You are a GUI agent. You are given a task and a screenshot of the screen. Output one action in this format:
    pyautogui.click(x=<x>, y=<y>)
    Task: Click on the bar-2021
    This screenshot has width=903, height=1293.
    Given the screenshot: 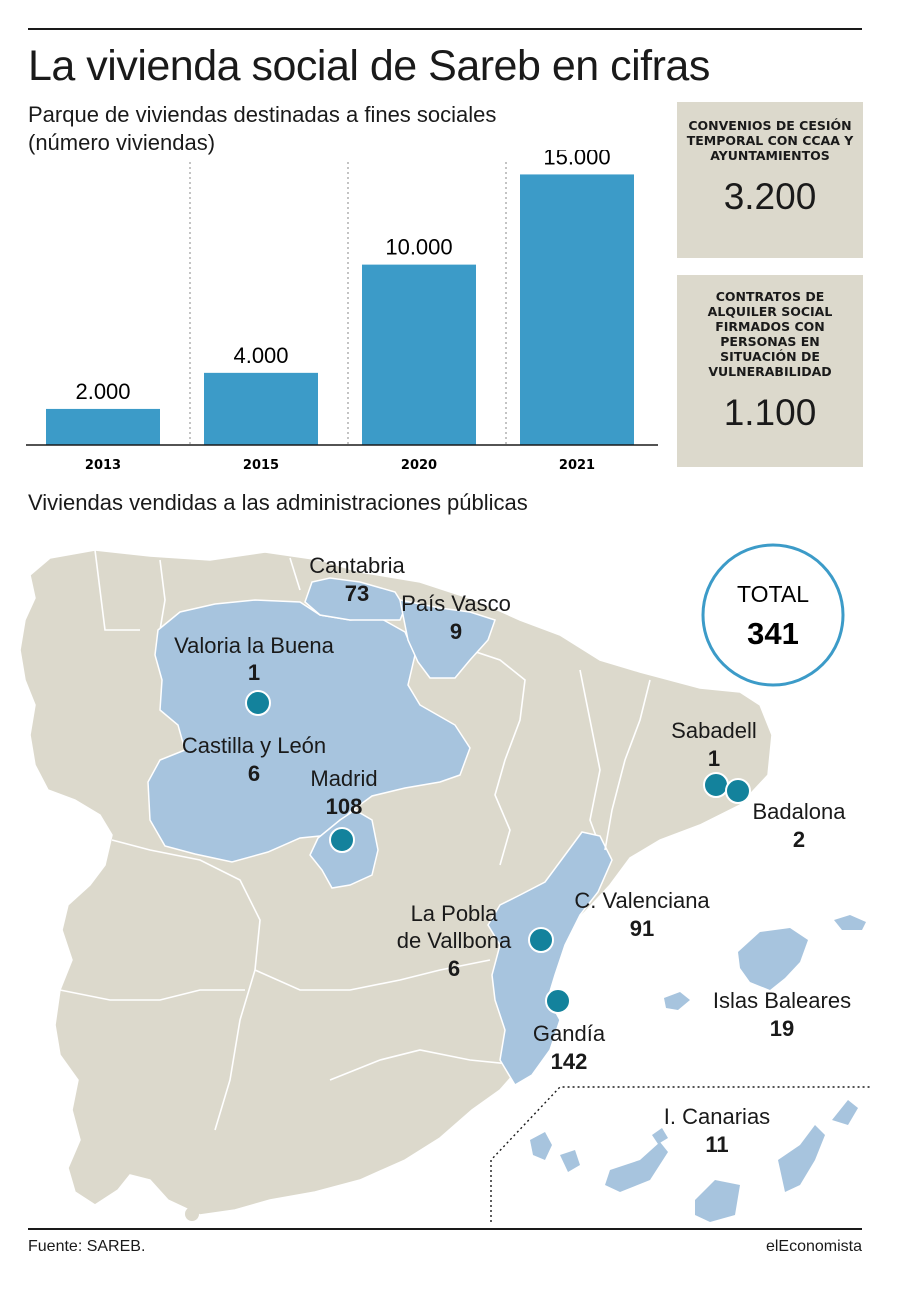 What is the action you would take?
    pyautogui.click(x=577, y=310)
    